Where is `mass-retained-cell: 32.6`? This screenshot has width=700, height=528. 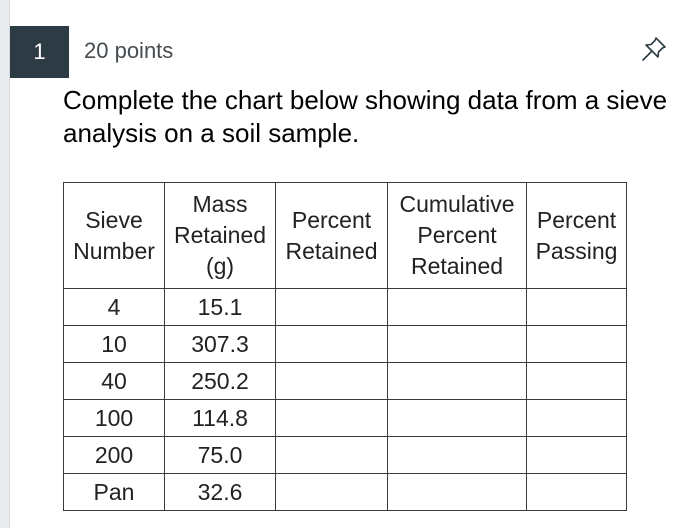 mass-retained-cell: 32.6 is located at coordinates (220, 492).